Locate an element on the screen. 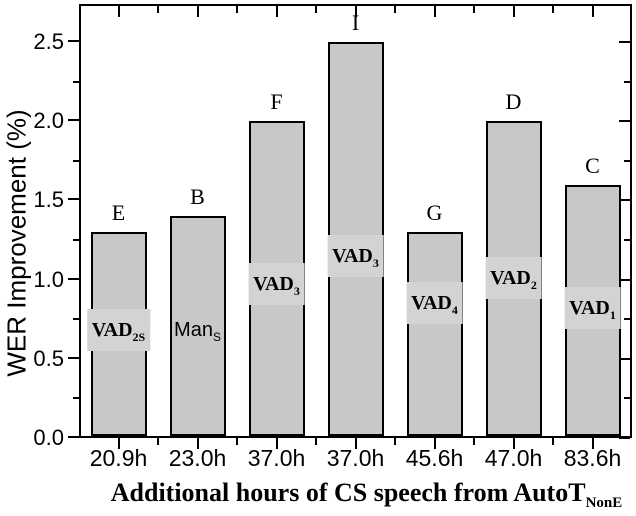  x-axis-tick-label: 20.9h is located at coordinates (118, 458).